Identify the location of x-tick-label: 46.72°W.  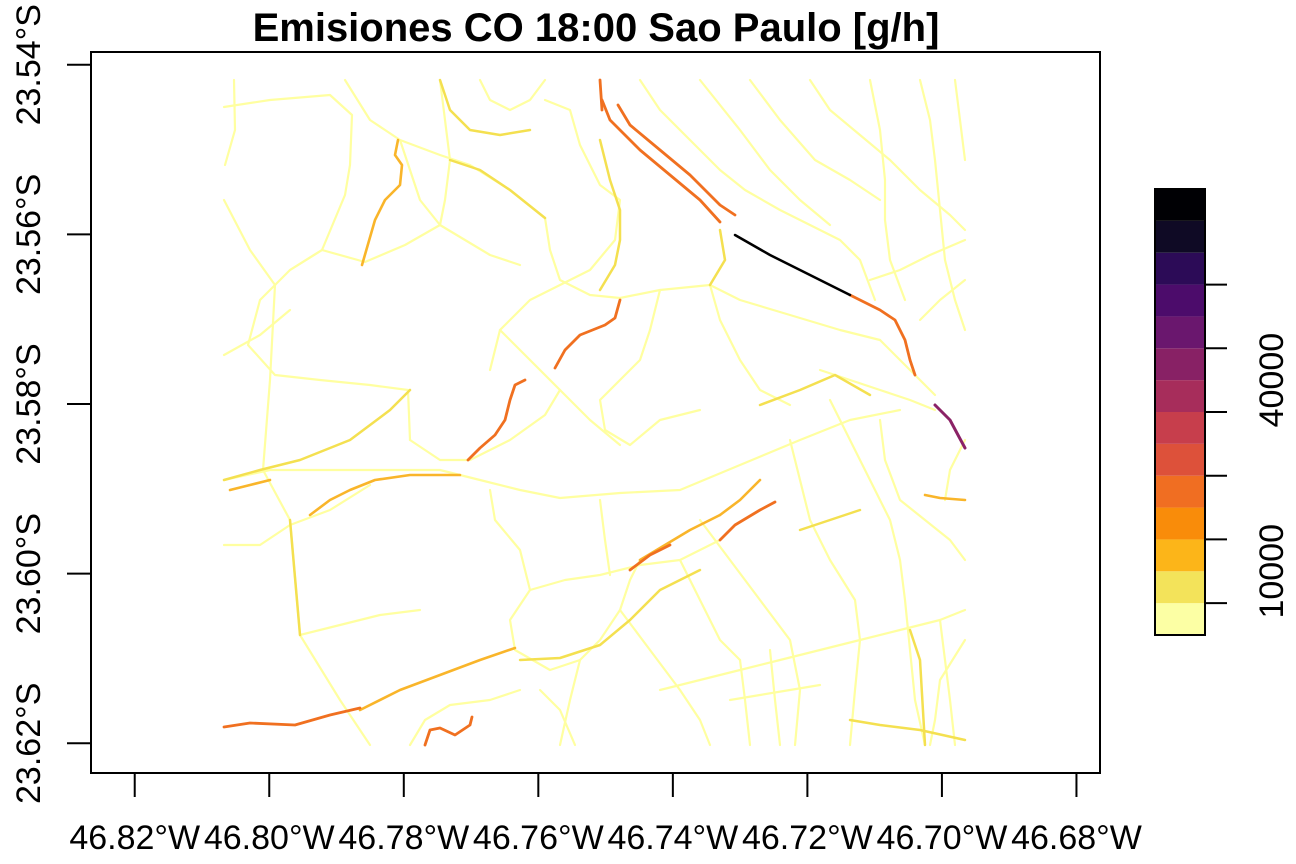
(807, 838).